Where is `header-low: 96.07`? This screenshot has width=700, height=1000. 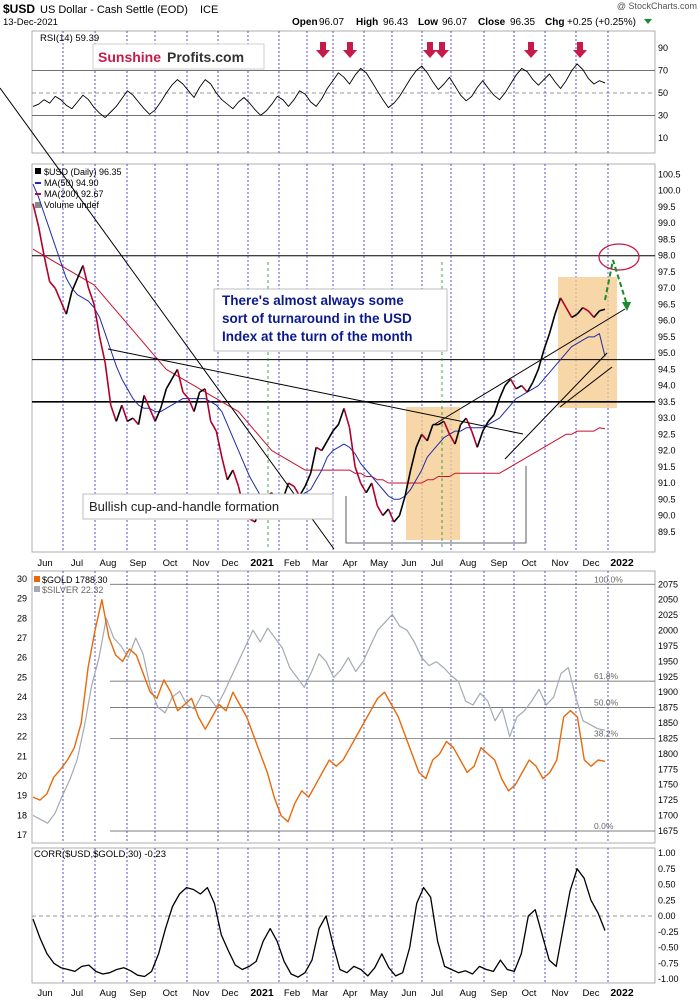 header-low: 96.07 is located at coordinates (454, 22).